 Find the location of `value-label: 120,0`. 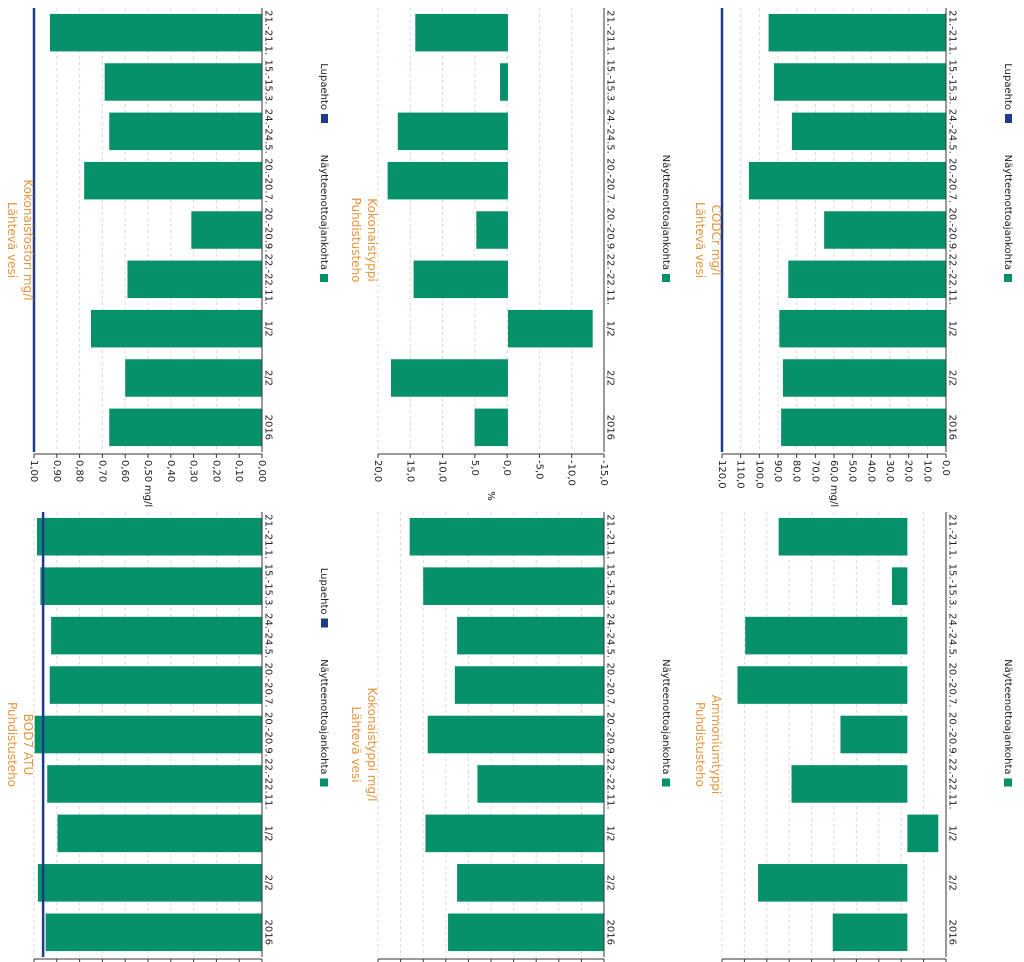

value-label: 120,0 is located at coordinates (721, 474).